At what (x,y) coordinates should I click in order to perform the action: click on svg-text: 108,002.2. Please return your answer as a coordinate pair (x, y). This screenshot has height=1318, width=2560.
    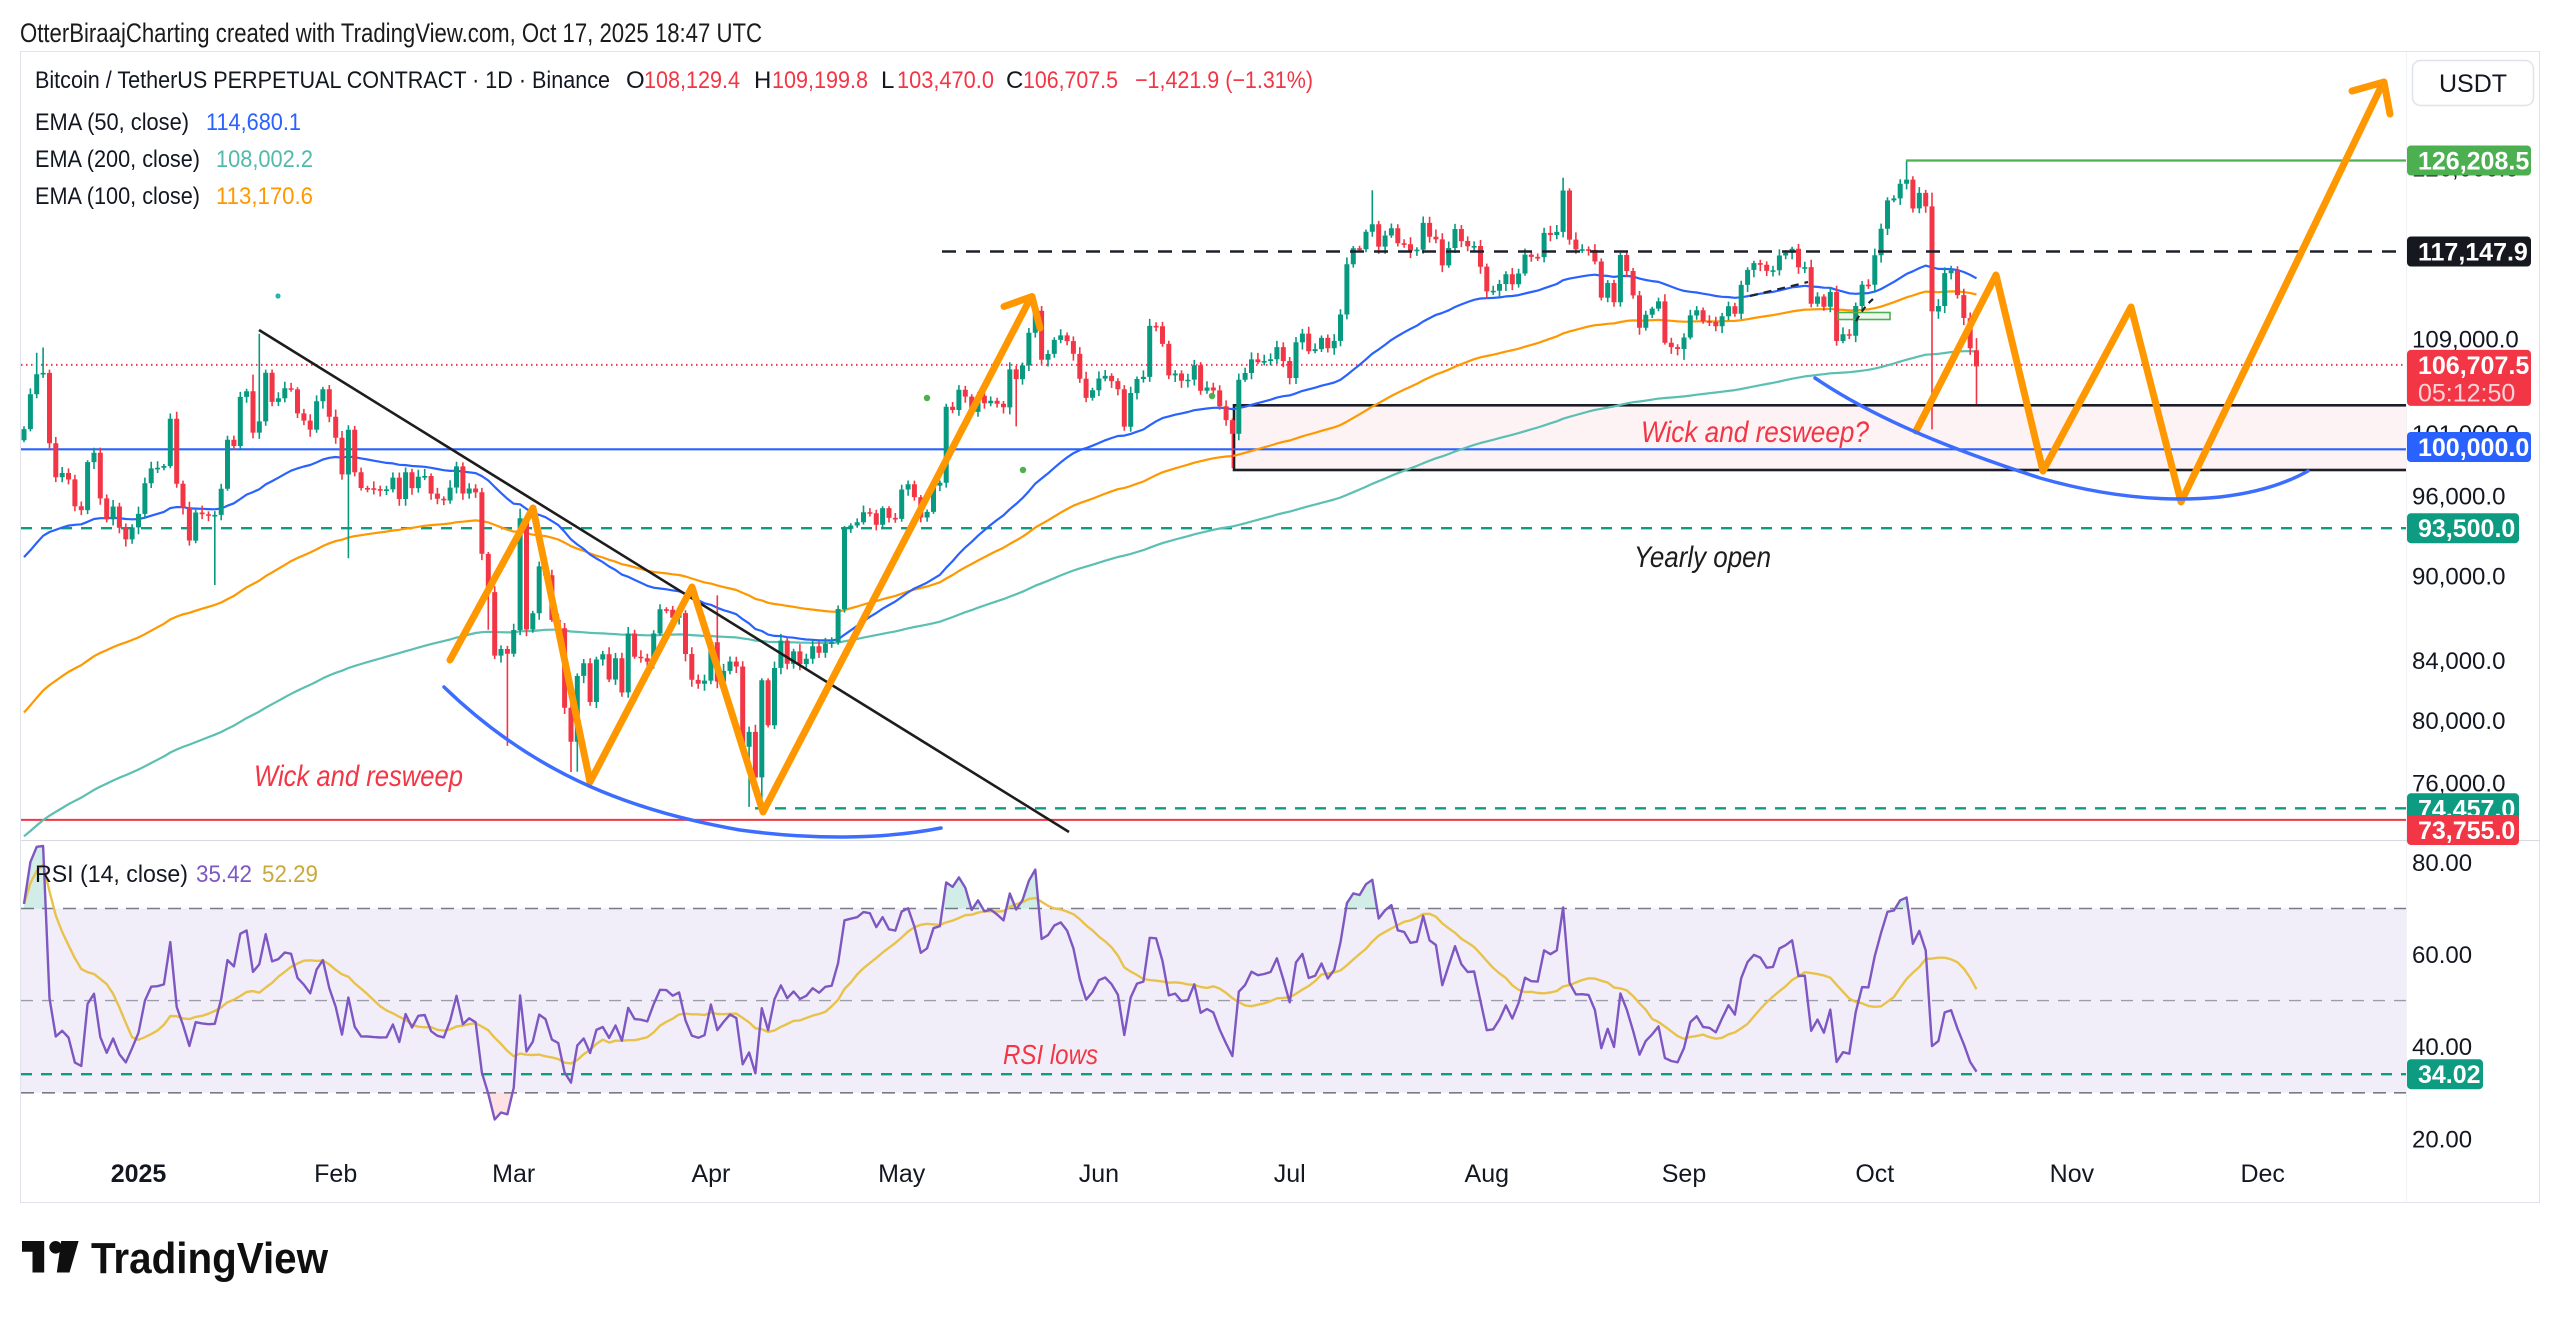
    Looking at the image, I should click on (264, 159).